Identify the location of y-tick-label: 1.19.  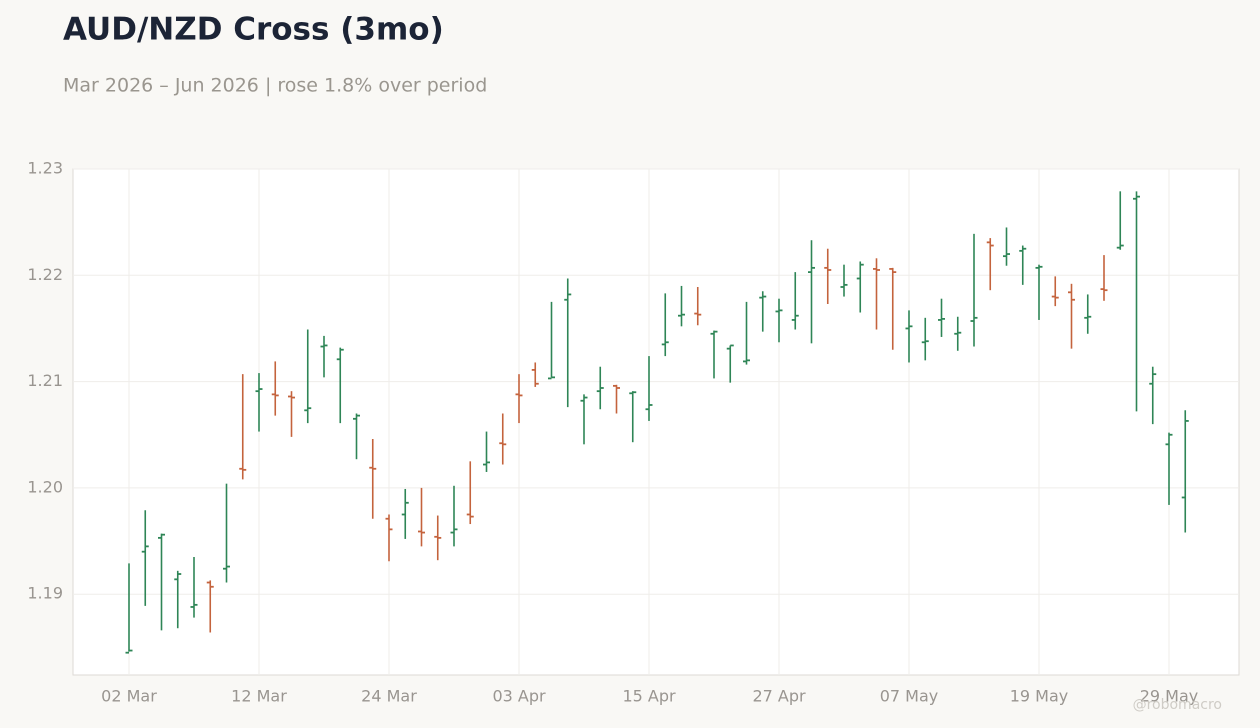
(45, 593).